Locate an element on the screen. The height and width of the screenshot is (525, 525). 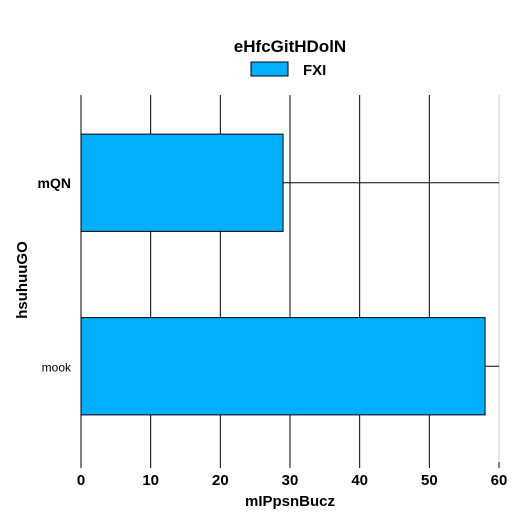
y-axis-title: hsuhuuGO is located at coordinates (22, 280).